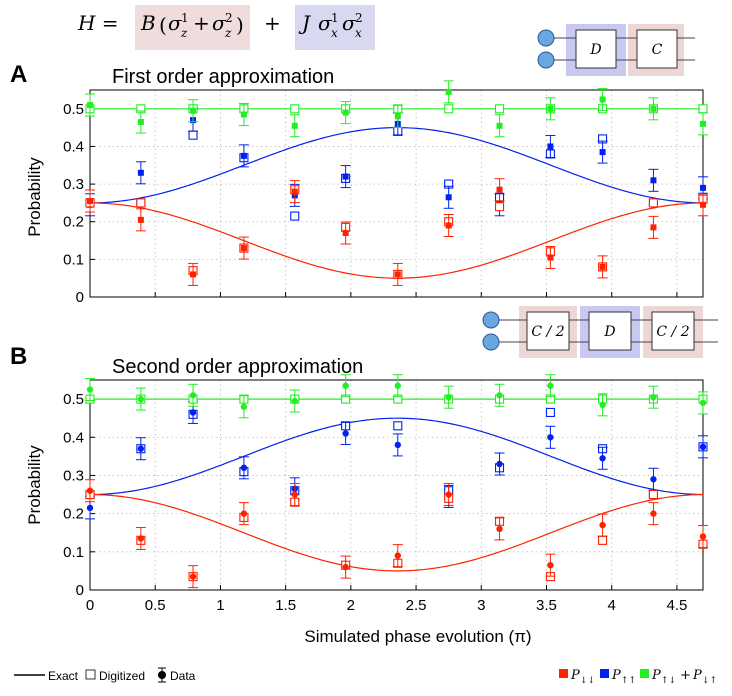  I want to click on legend-sum-swatch, so click(644, 673).